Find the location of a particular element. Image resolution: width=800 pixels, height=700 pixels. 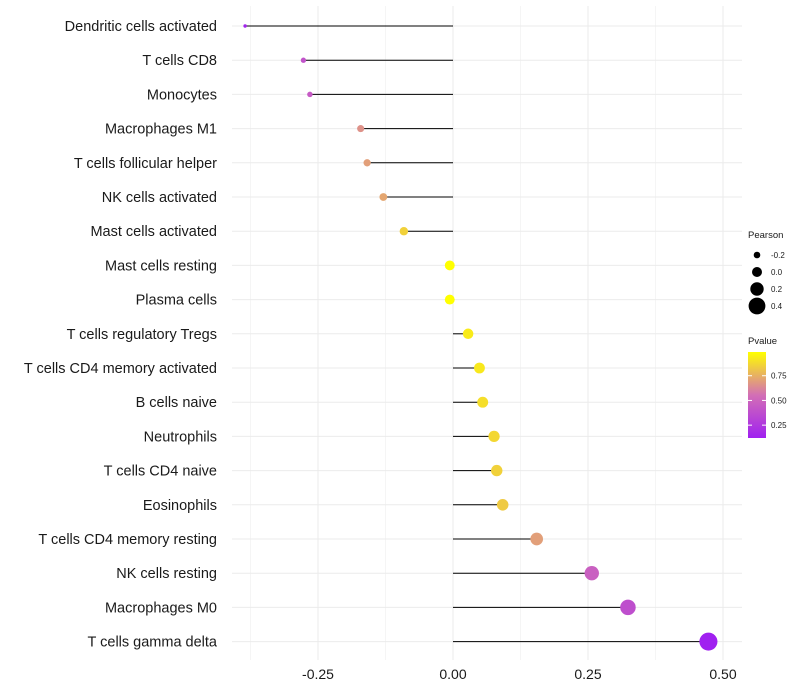

category-label: Macrophages M0 is located at coordinates (161, 608).